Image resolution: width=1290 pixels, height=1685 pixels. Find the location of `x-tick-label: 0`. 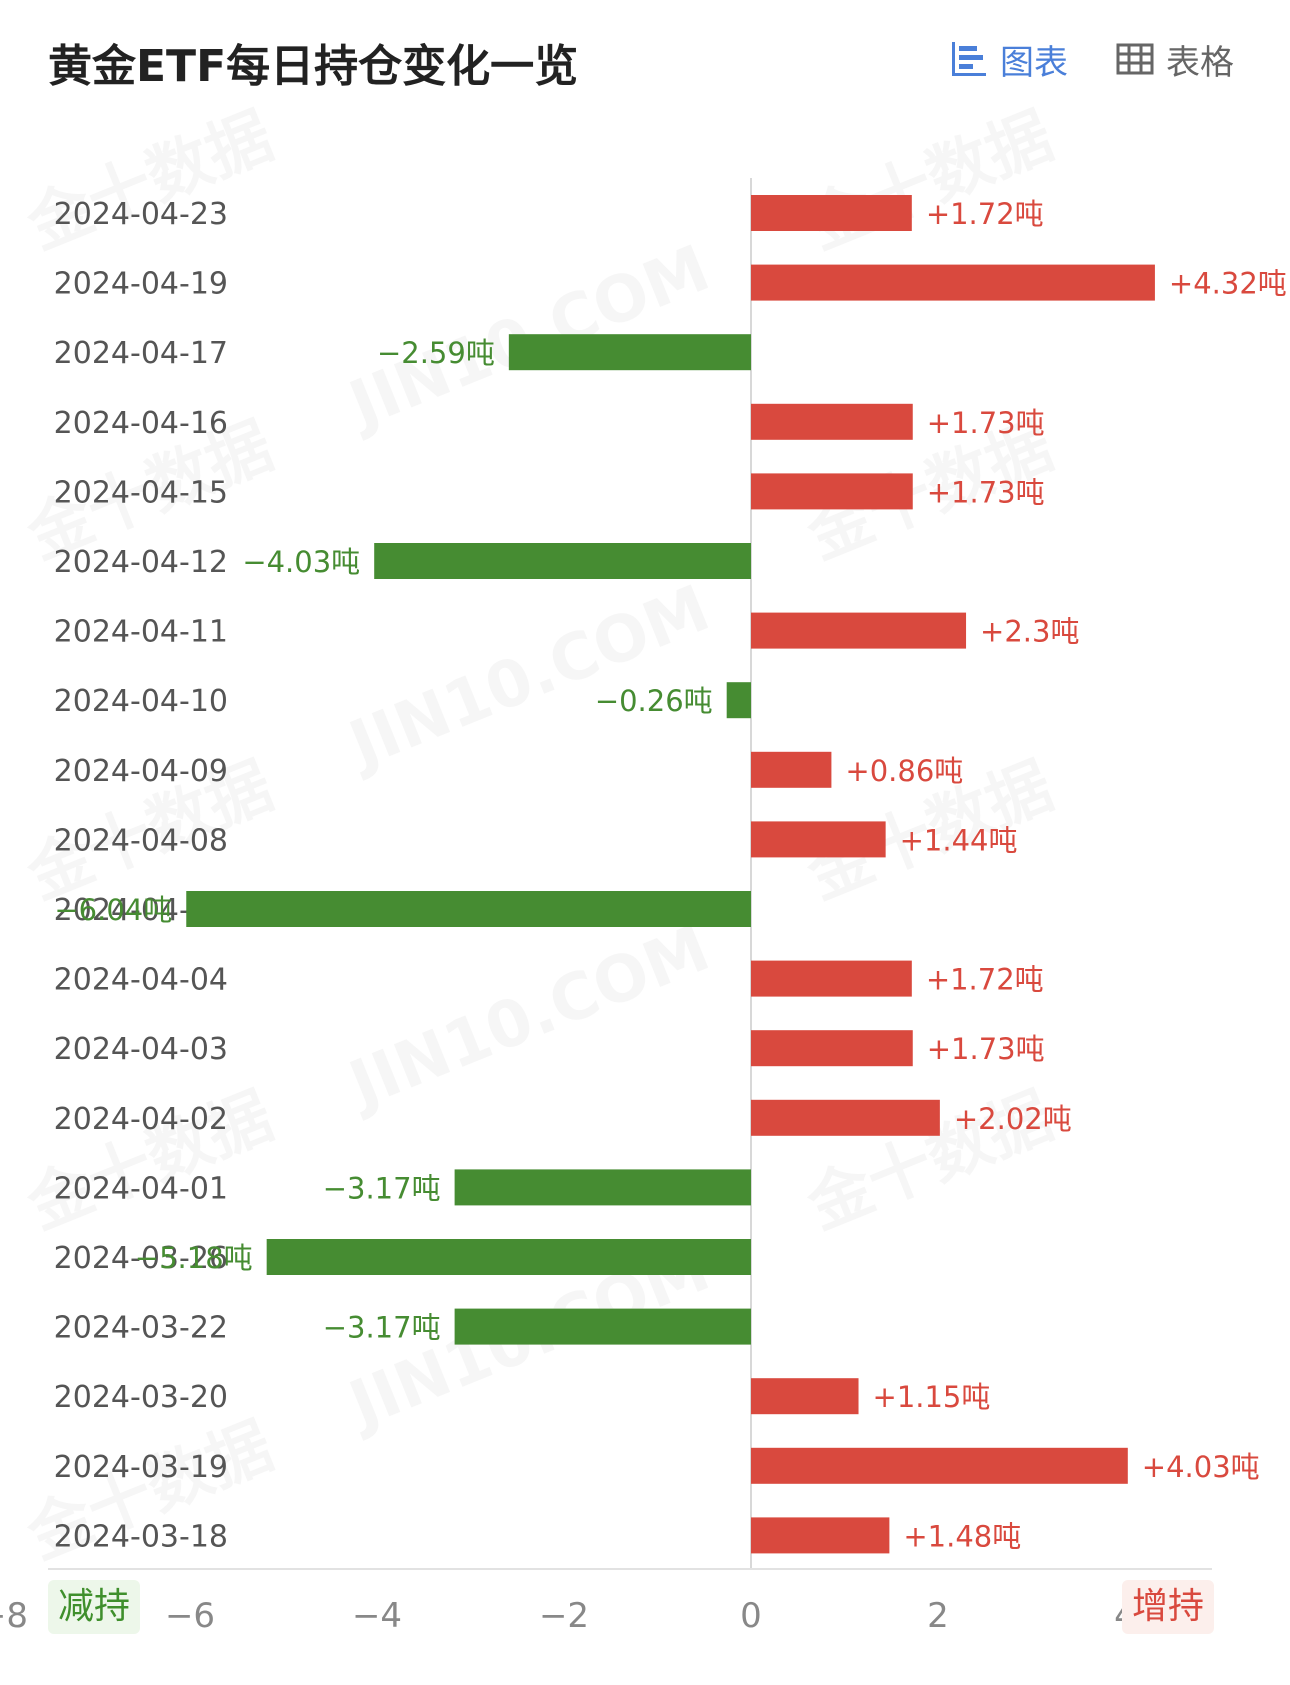

x-tick-label: 0 is located at coordinates (751, 1616).